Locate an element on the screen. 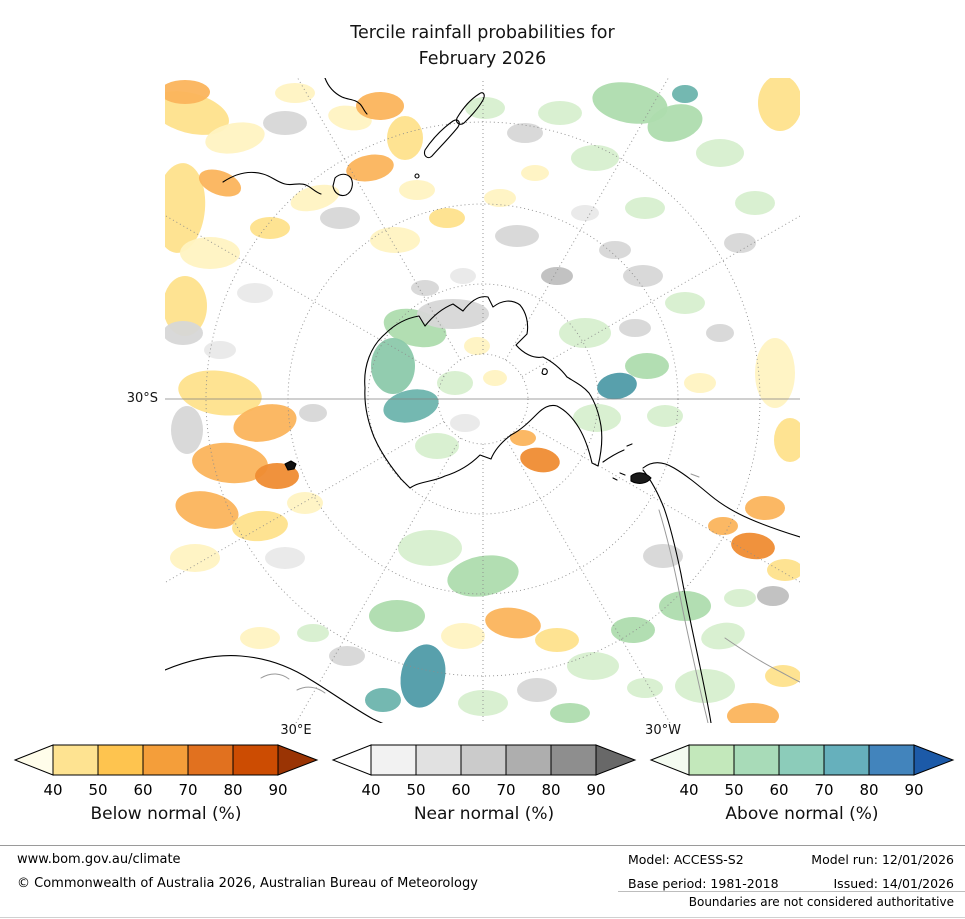 The width and height of the screenshot is (965, 919). tick-label: 80 is located at coordinates (869, 790).